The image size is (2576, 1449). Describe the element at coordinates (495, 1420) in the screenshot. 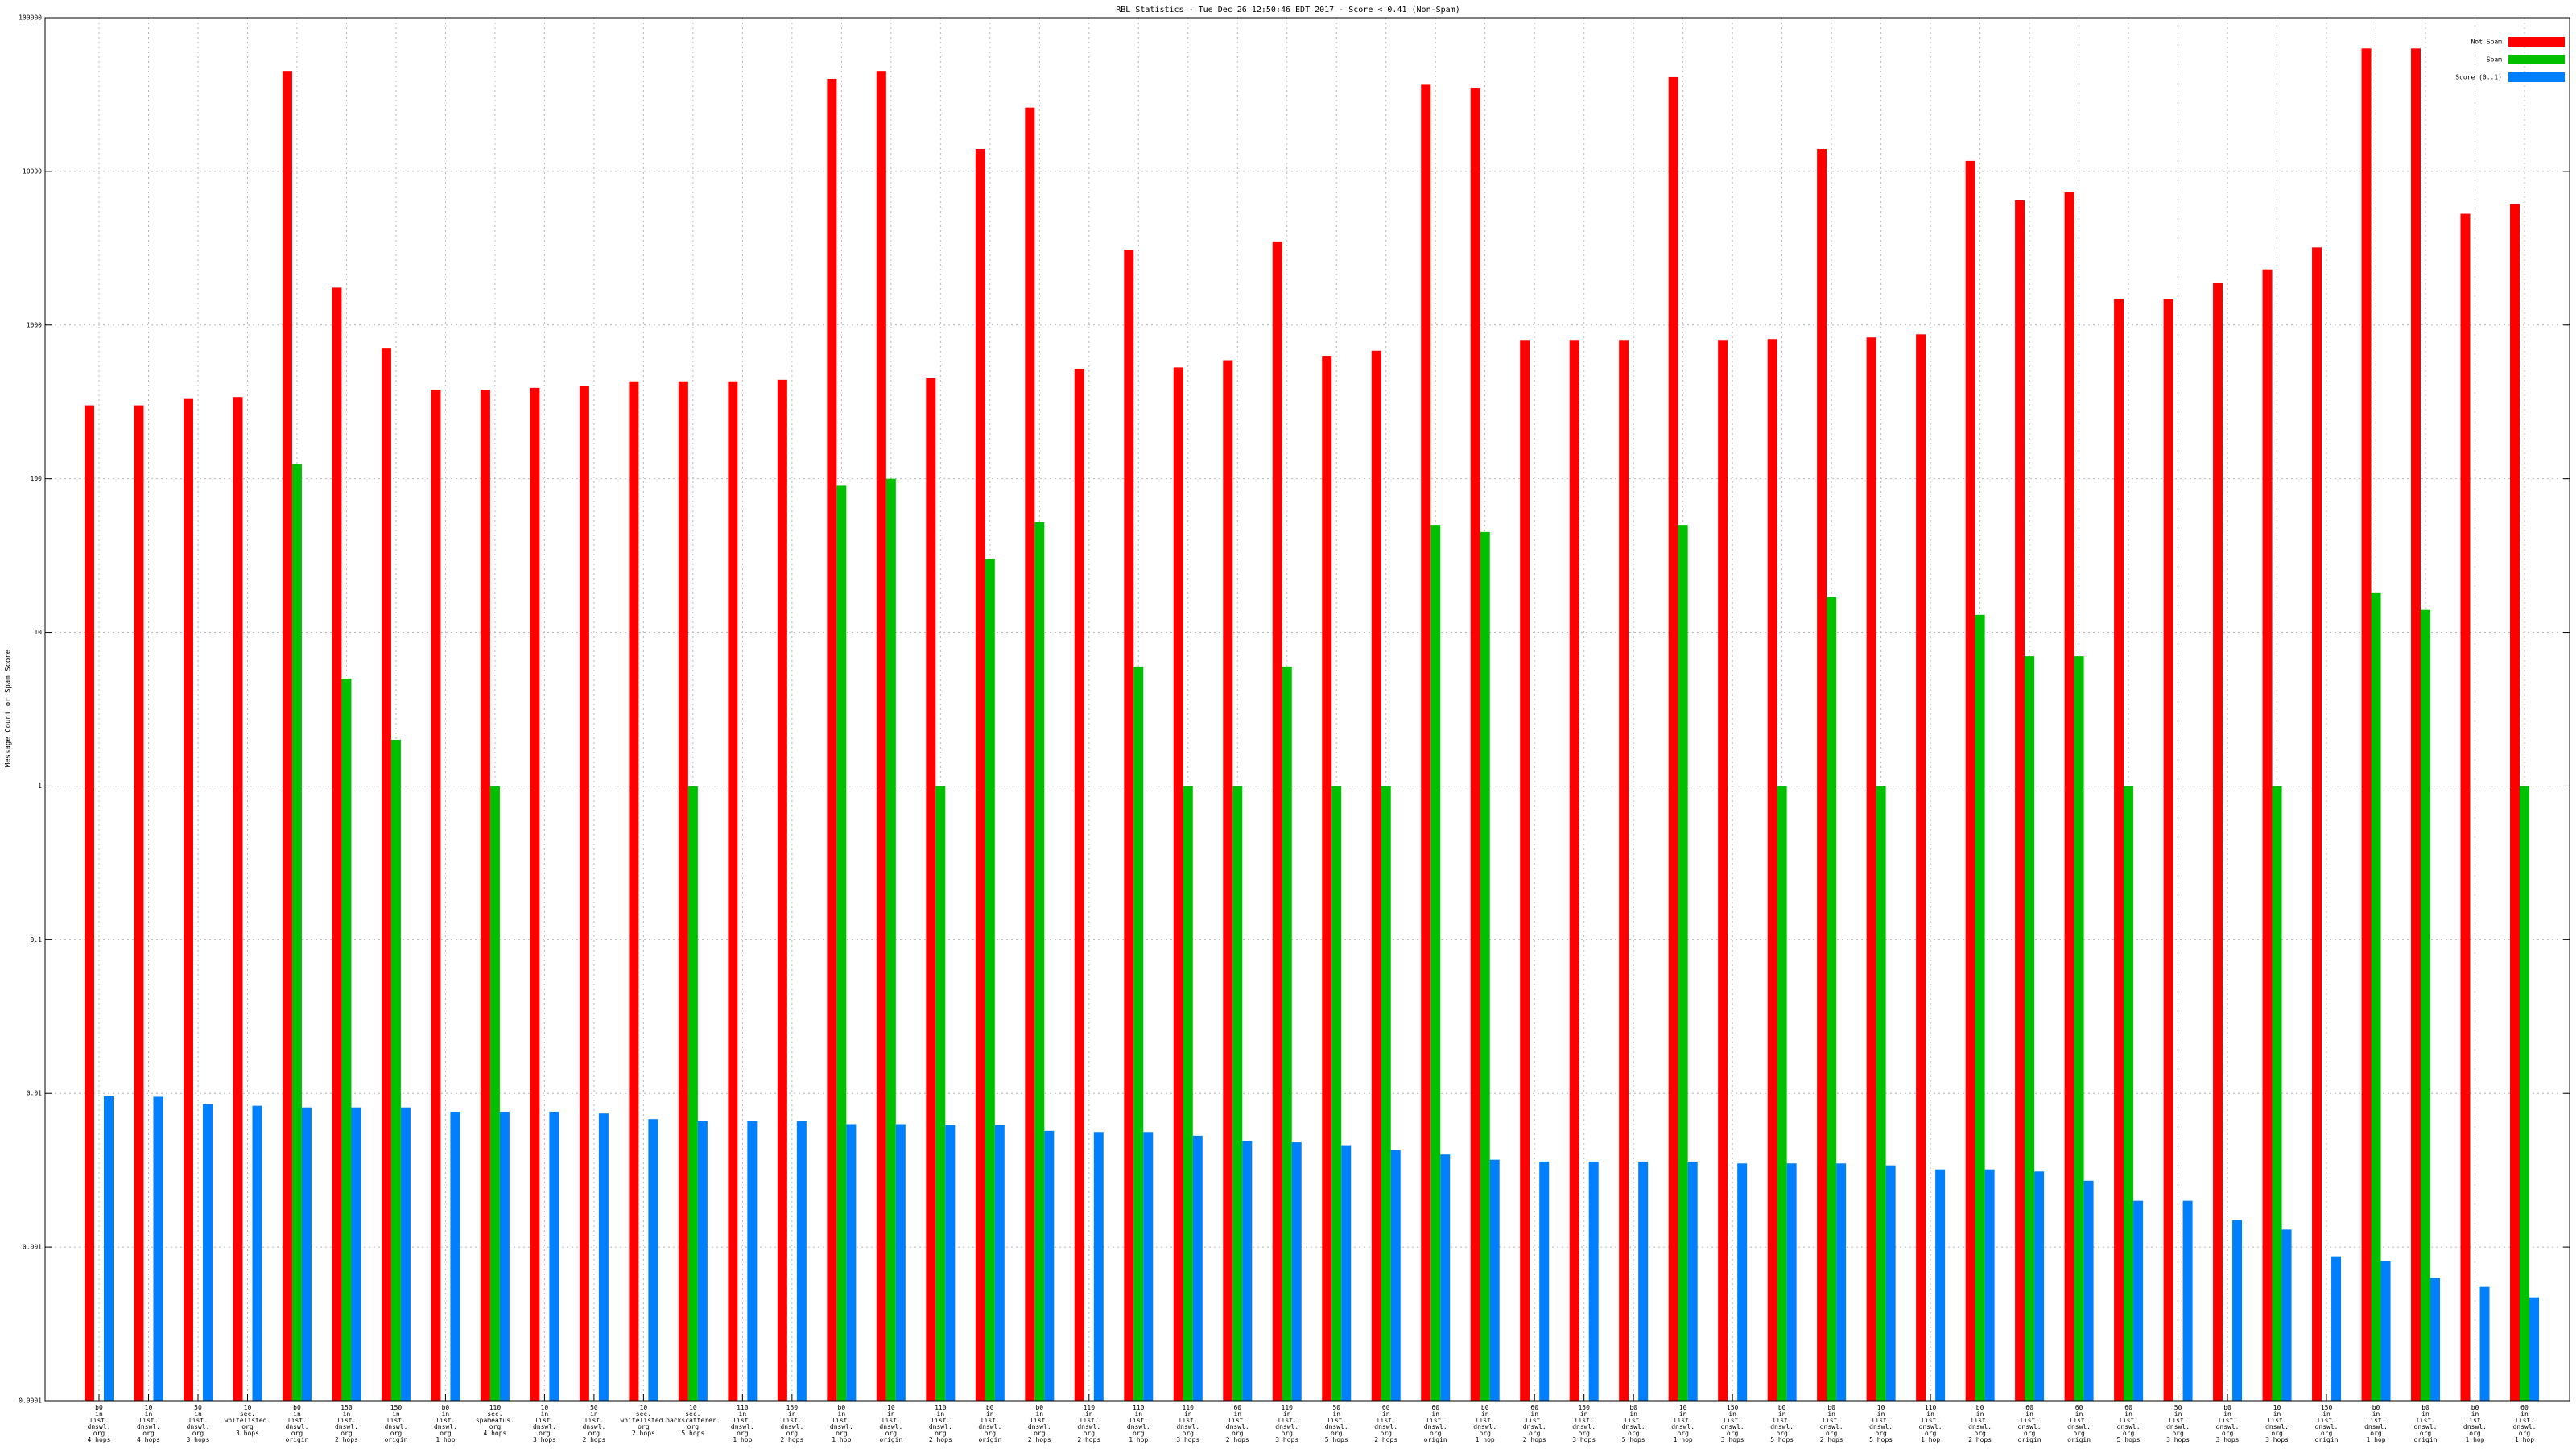

I see `x-tick-label: 110 sec. spameatus. org 4 hops` at that location.